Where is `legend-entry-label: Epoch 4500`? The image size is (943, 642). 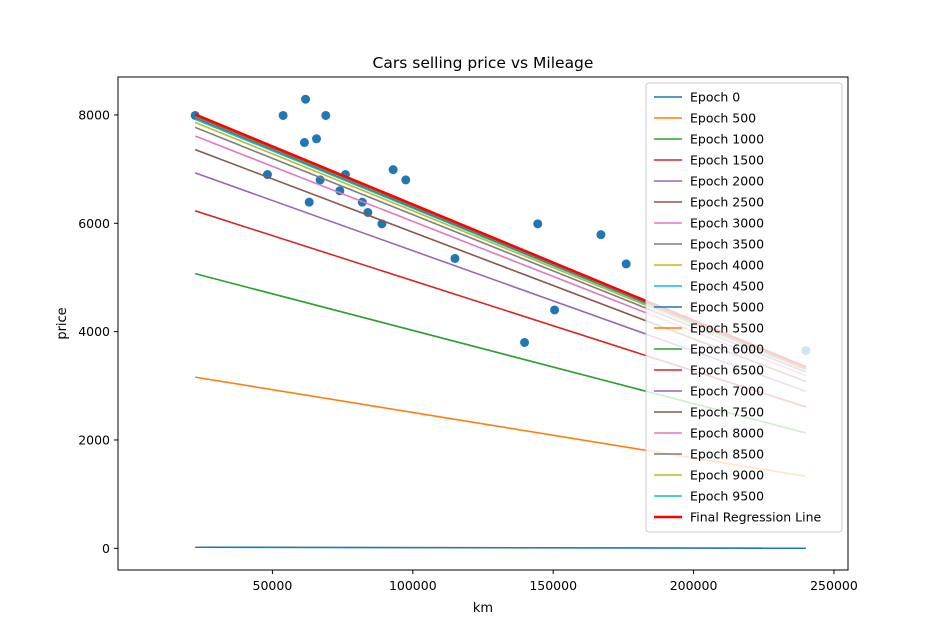 legend-entry-label: Epoch 4500 is located at coordinates (727, 286).